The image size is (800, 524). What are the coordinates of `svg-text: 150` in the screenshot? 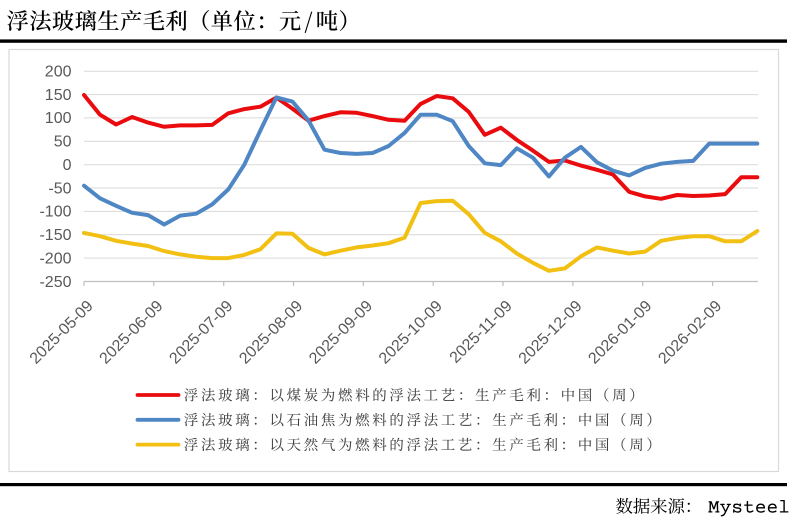 It's located at (58, 95).